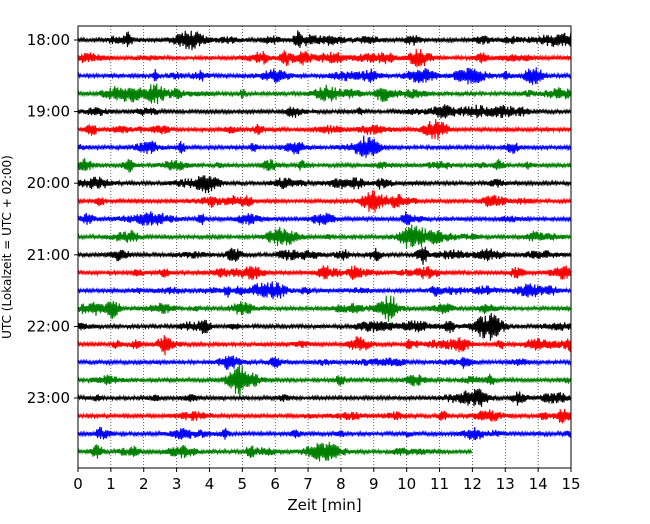 This screenshot has width=650, height=524. Describe the element at coordinates (324, 184) in the screenshot. I see `trace-row-2000` at that location.